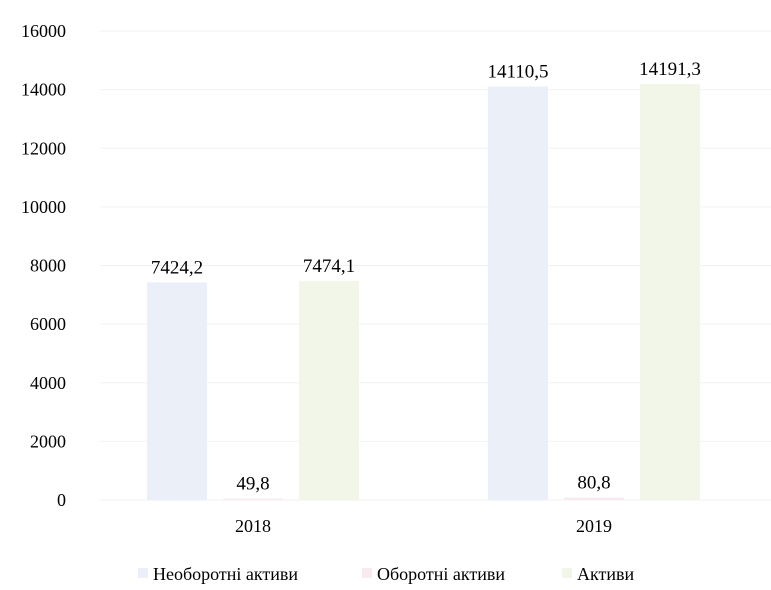 The image size is (771, 590). Describe the element at coordinates (593, 483) in the screenshot. I see `data-label: 80,8` at that location.